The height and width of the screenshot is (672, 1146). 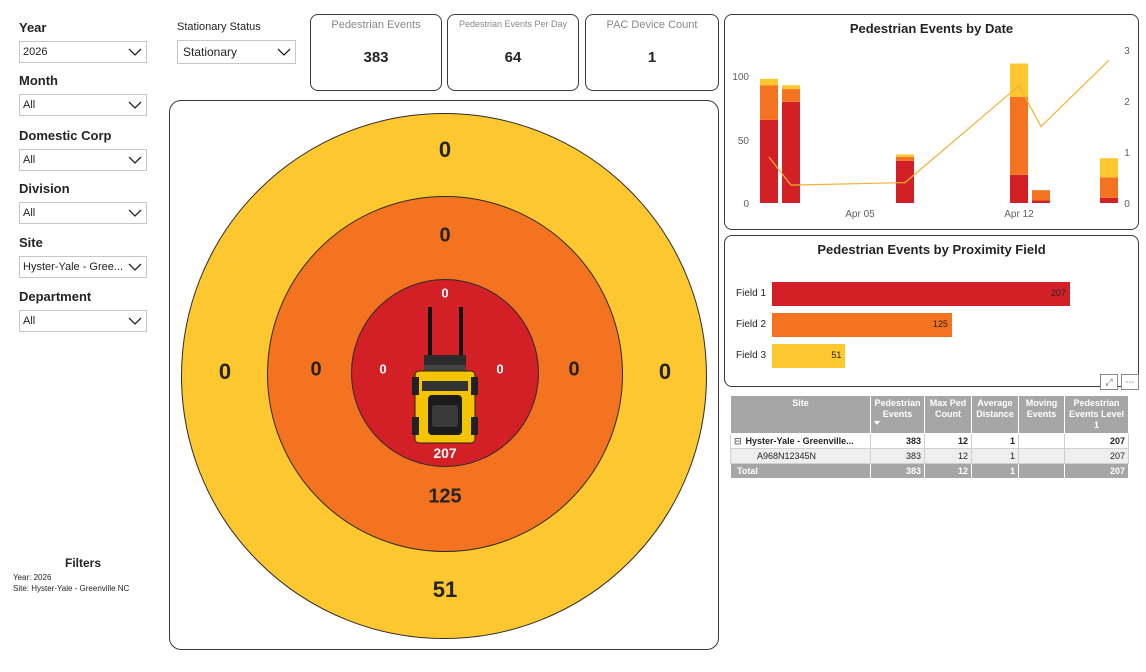 I want to click on column-header-pedestrian-events: Pedestrian Events, so click(x=897, y=414).